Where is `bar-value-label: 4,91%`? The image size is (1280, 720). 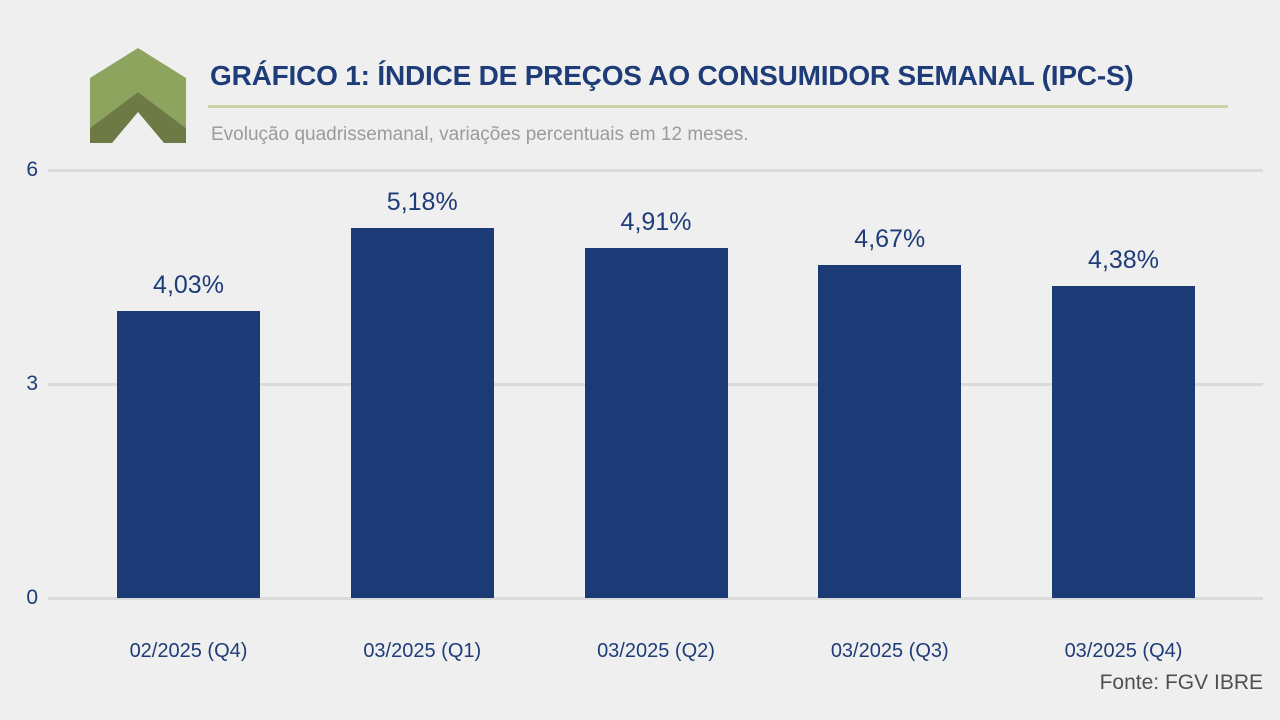
bar-value-label: 4,91% is located at coordinates (656, 221).